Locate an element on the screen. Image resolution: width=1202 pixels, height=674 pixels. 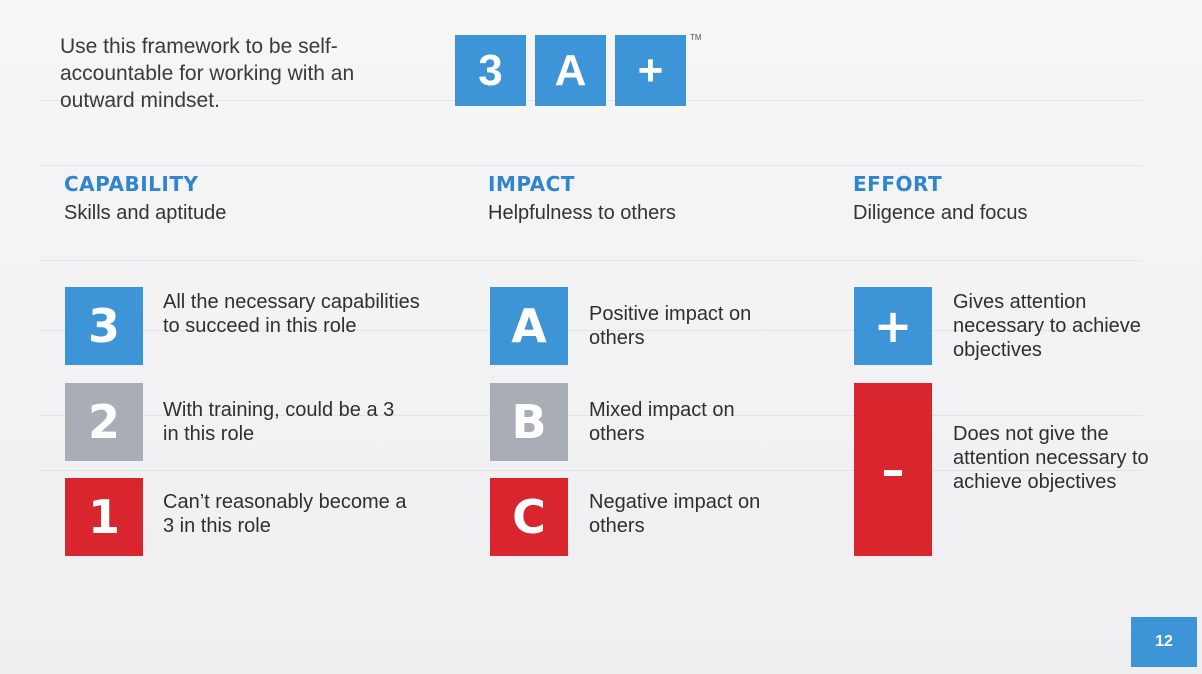
capability-desc-1: Can’t reasonably become a 3 in this role is located at coordinates (285, 514).